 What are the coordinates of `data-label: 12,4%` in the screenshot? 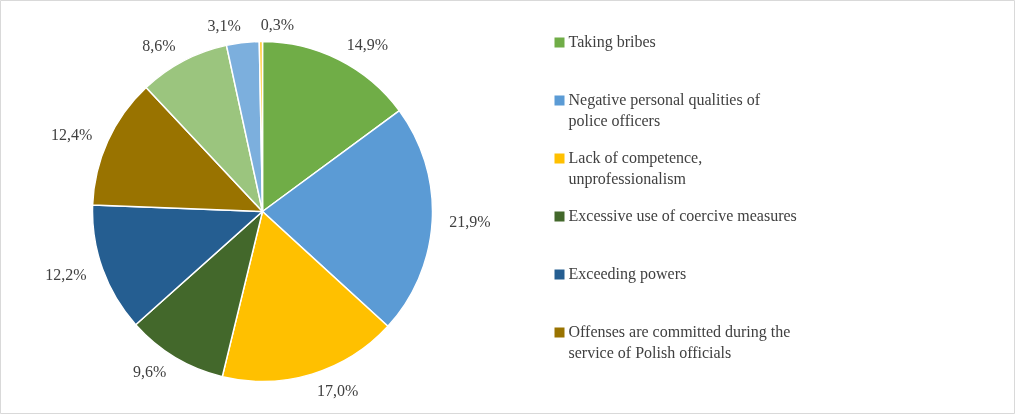 It's located at (71, 134).